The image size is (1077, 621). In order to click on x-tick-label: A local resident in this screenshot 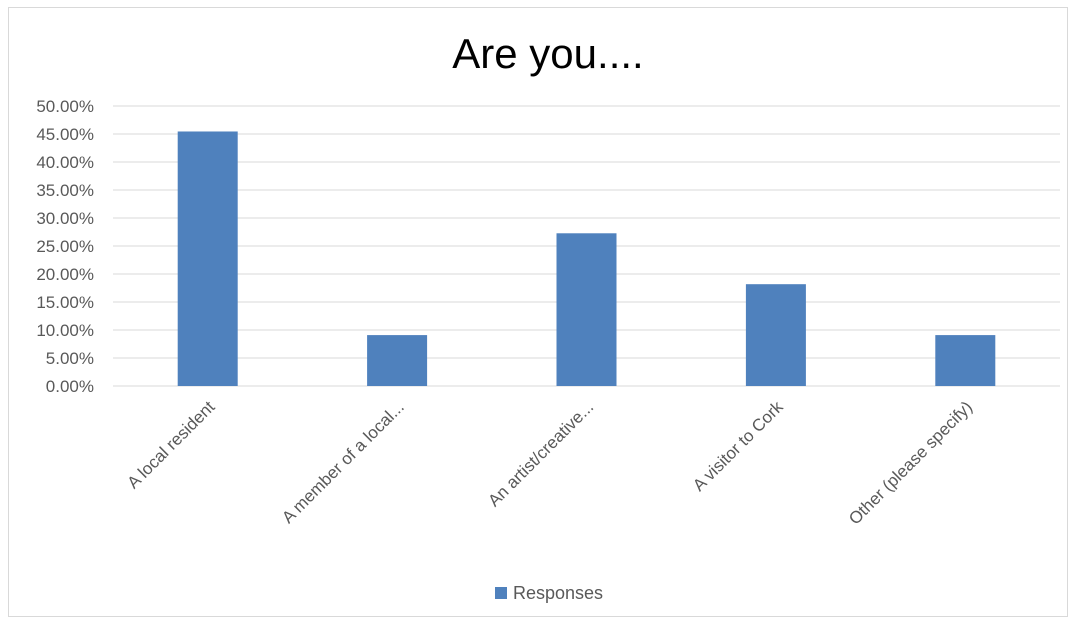, I will do `click(171, 444)`.